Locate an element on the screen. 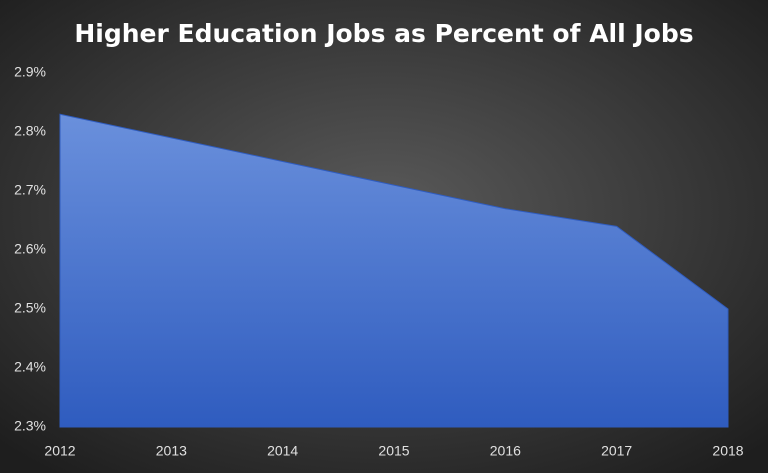 The image size is (768, 473). y-tick-label: 2.3% is located at coordinates (30, 426).